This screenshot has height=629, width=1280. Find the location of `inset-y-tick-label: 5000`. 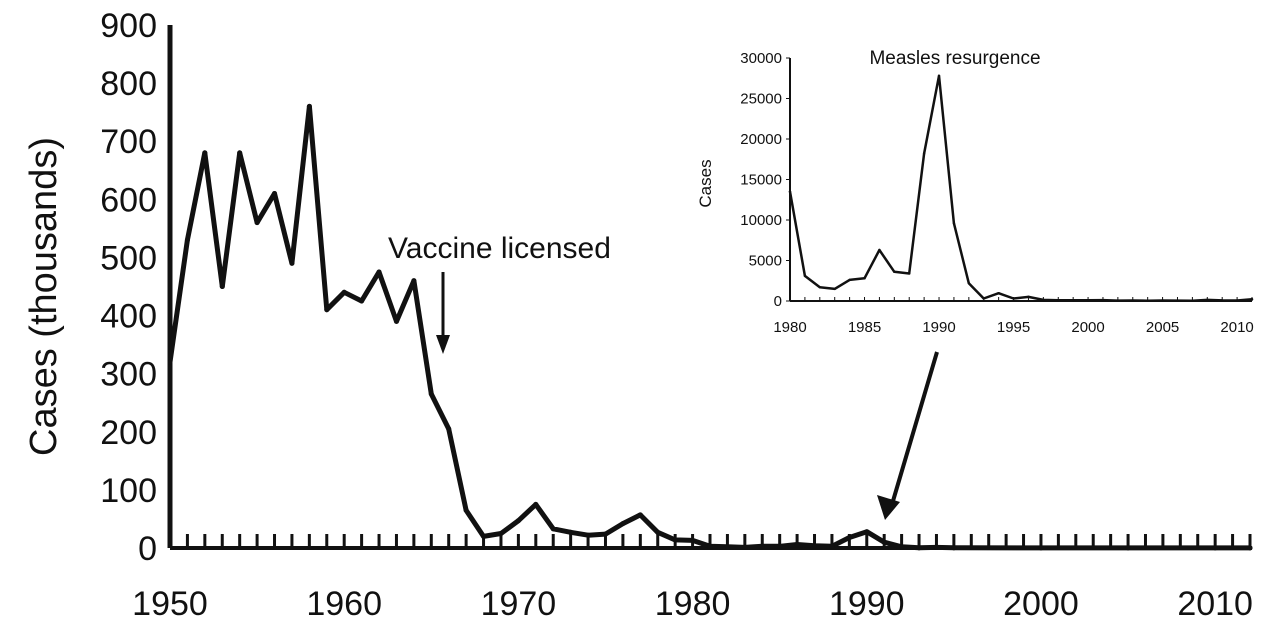

inset-y-tick-label: 5000 is located at coordinates (765, 261).